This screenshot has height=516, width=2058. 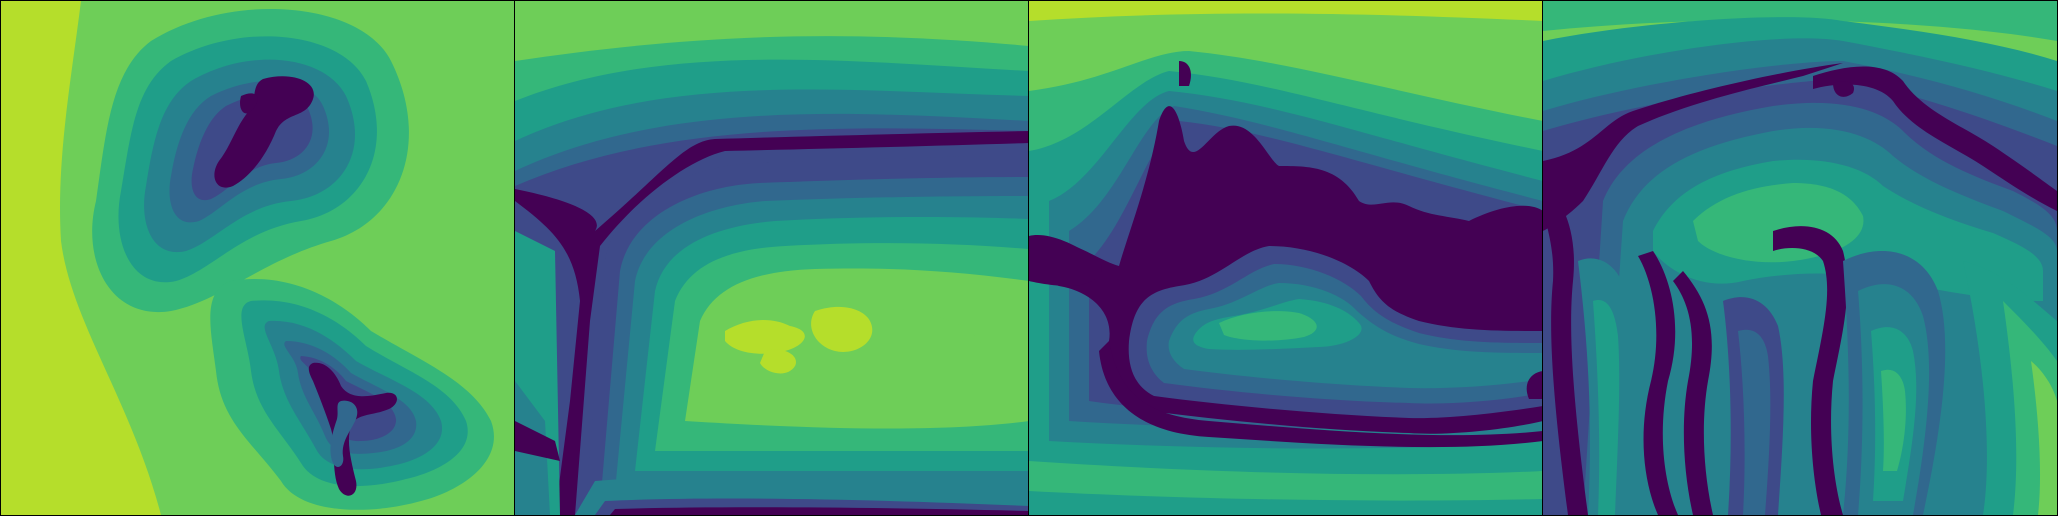 What do you see at coordinates (352, 394) in the screenshot?
I see `lower-island-bands` at bounding box center [352, 394].